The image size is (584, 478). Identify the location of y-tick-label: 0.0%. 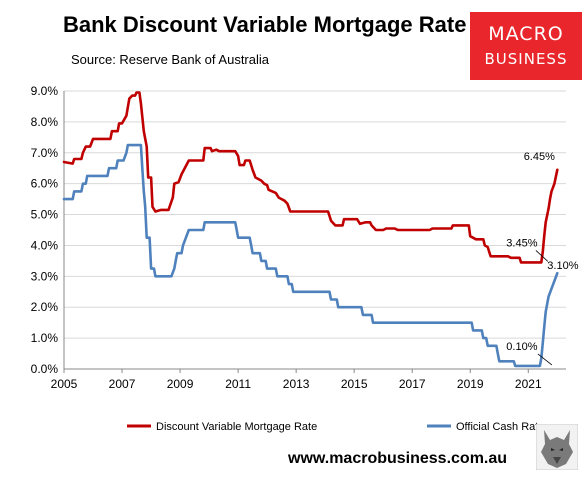
(45, 369).